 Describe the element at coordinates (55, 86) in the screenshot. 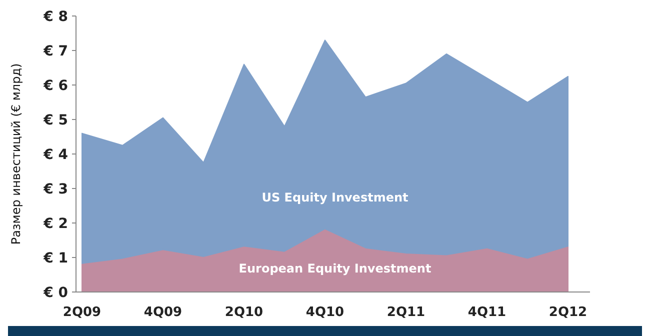

I see `y-tick-label: € 6` at that location.